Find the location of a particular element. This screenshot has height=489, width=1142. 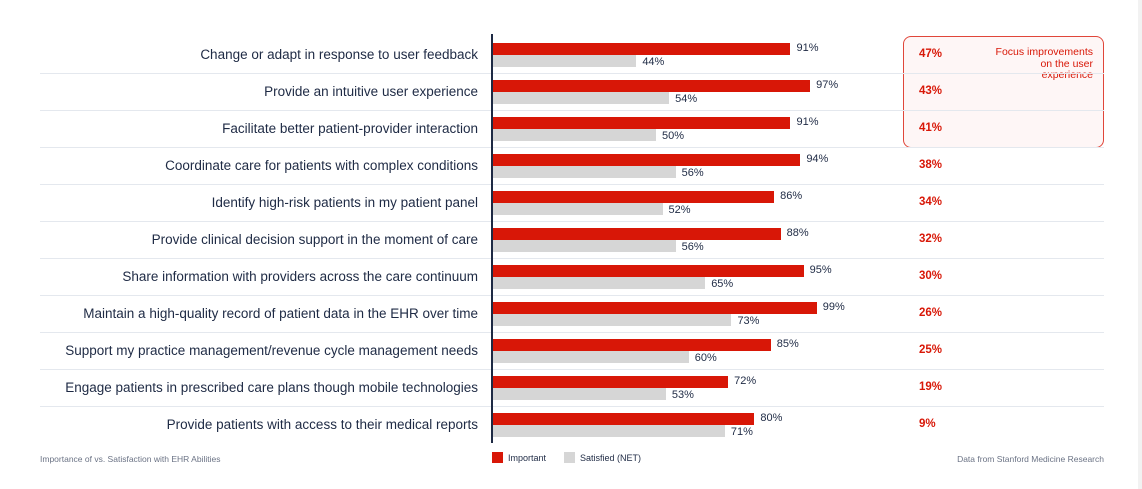

value-label-satisfied: 60% is located at coordinates (705, 358).